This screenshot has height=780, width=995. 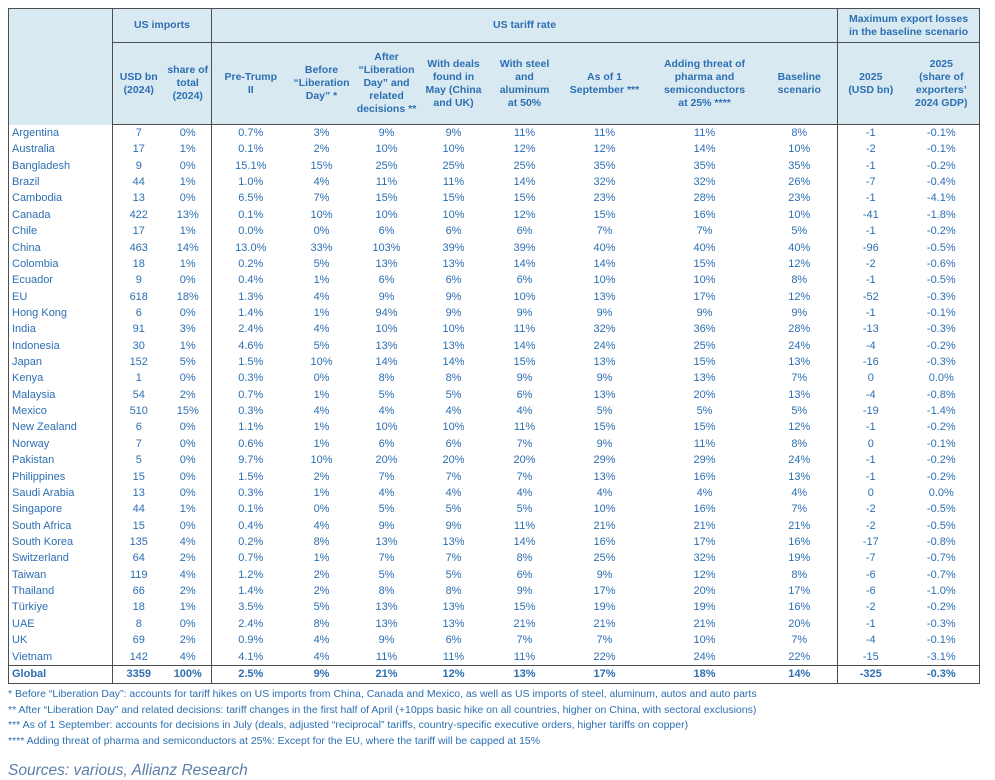 I want to click on cell: 22%, so click(x=604, y=656).